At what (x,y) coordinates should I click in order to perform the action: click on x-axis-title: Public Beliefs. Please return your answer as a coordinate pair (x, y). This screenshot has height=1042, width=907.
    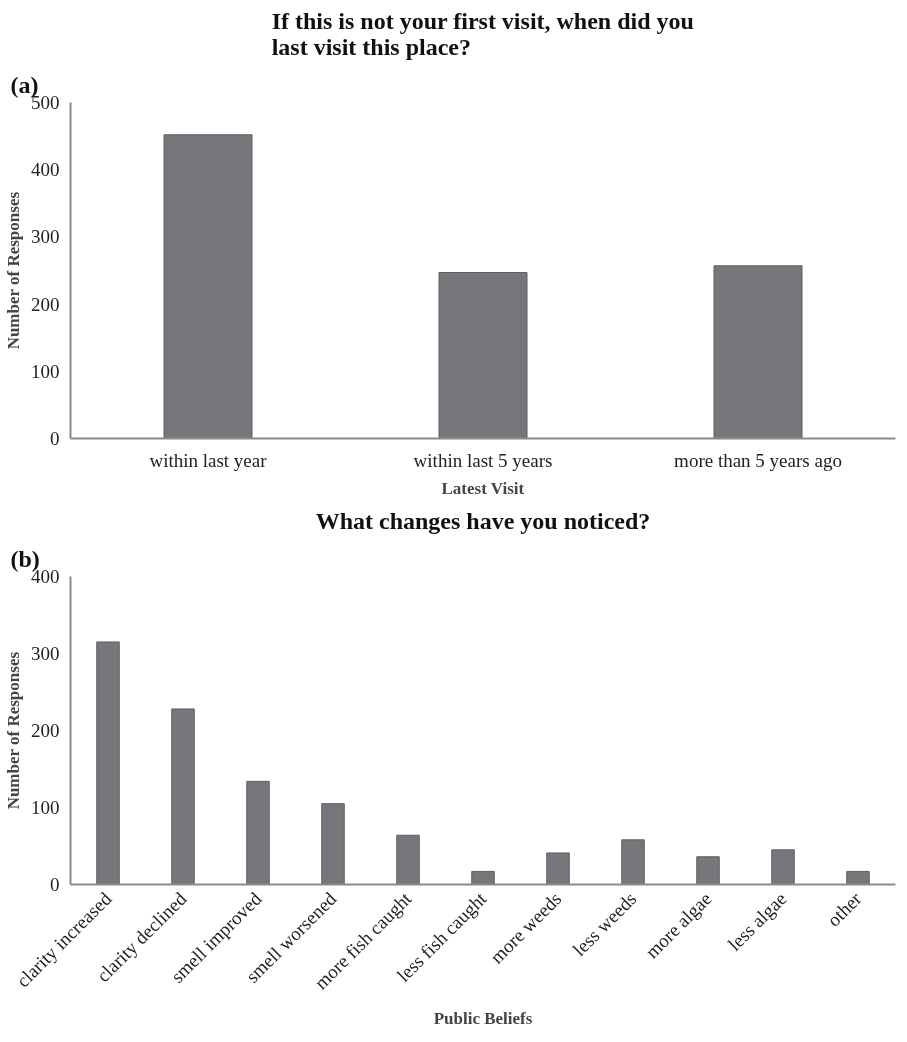
    Looking at the image, I should click on (483, 1018).